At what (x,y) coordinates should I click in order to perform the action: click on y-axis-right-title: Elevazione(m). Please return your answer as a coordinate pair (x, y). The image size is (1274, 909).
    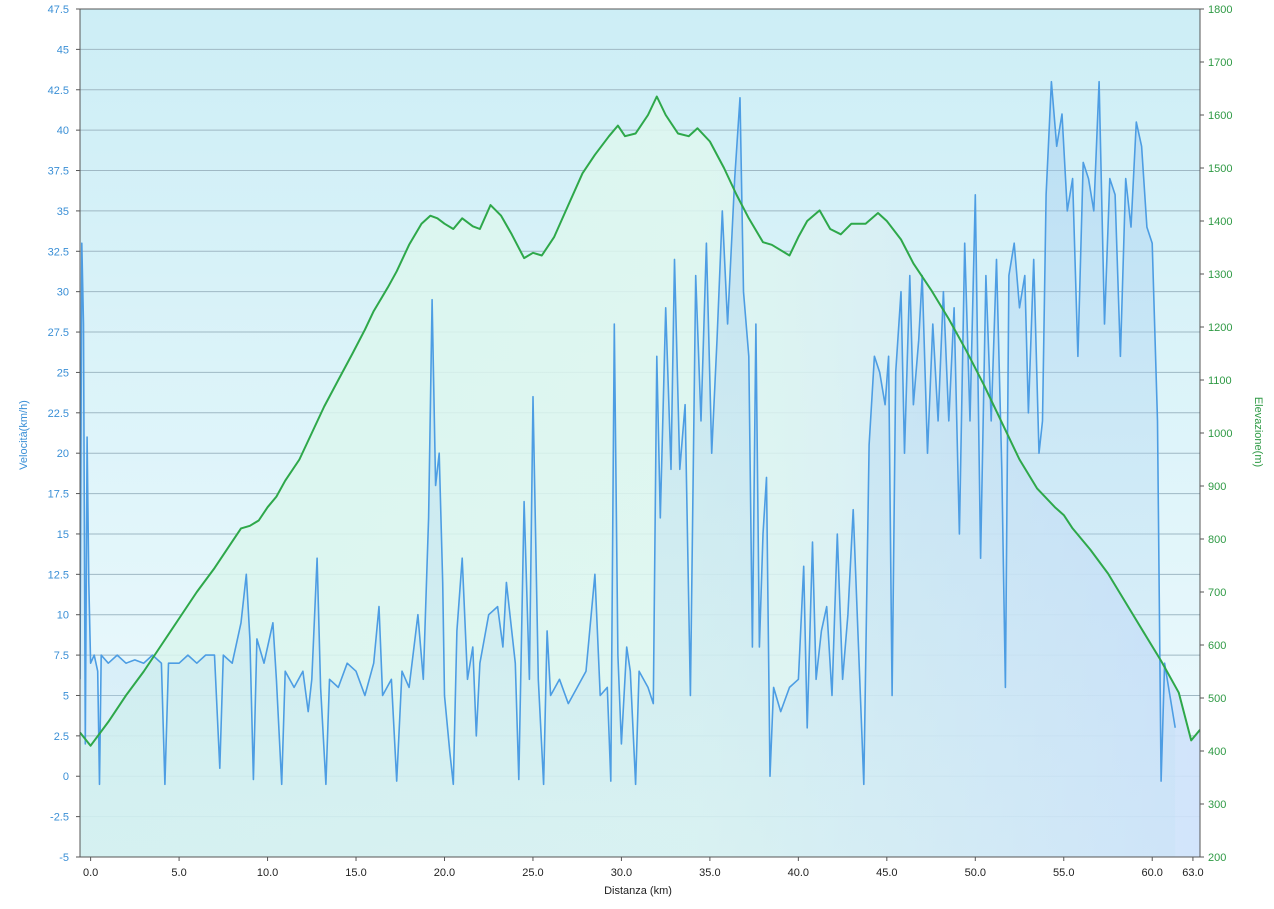
    Looking at the image, I should click on (1258, 432).